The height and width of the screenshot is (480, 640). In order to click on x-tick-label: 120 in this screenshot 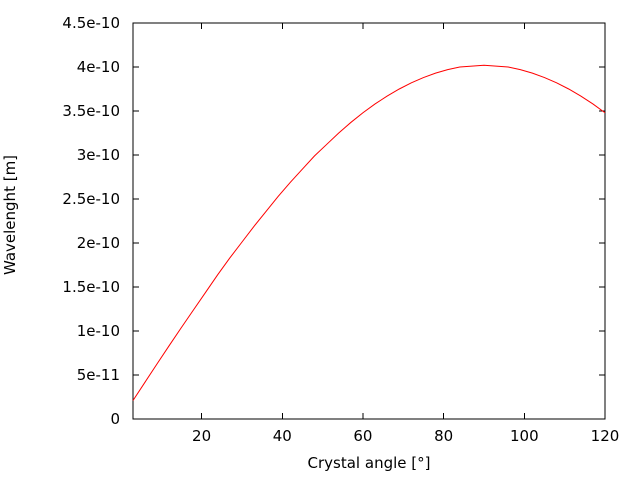, I will do `click(605, 436)`.